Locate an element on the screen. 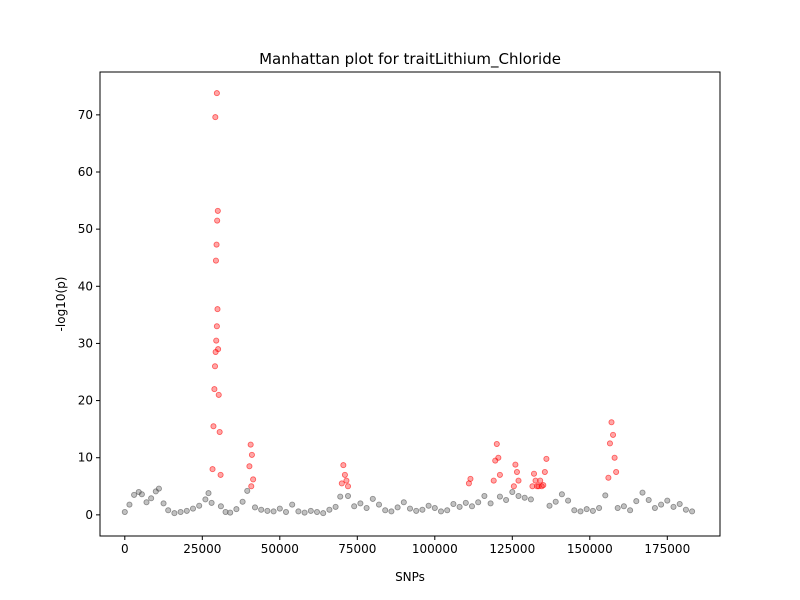 This screenshot has width=800, height=600. x-axis-label: SNPs is located at coordinates (410, 577).